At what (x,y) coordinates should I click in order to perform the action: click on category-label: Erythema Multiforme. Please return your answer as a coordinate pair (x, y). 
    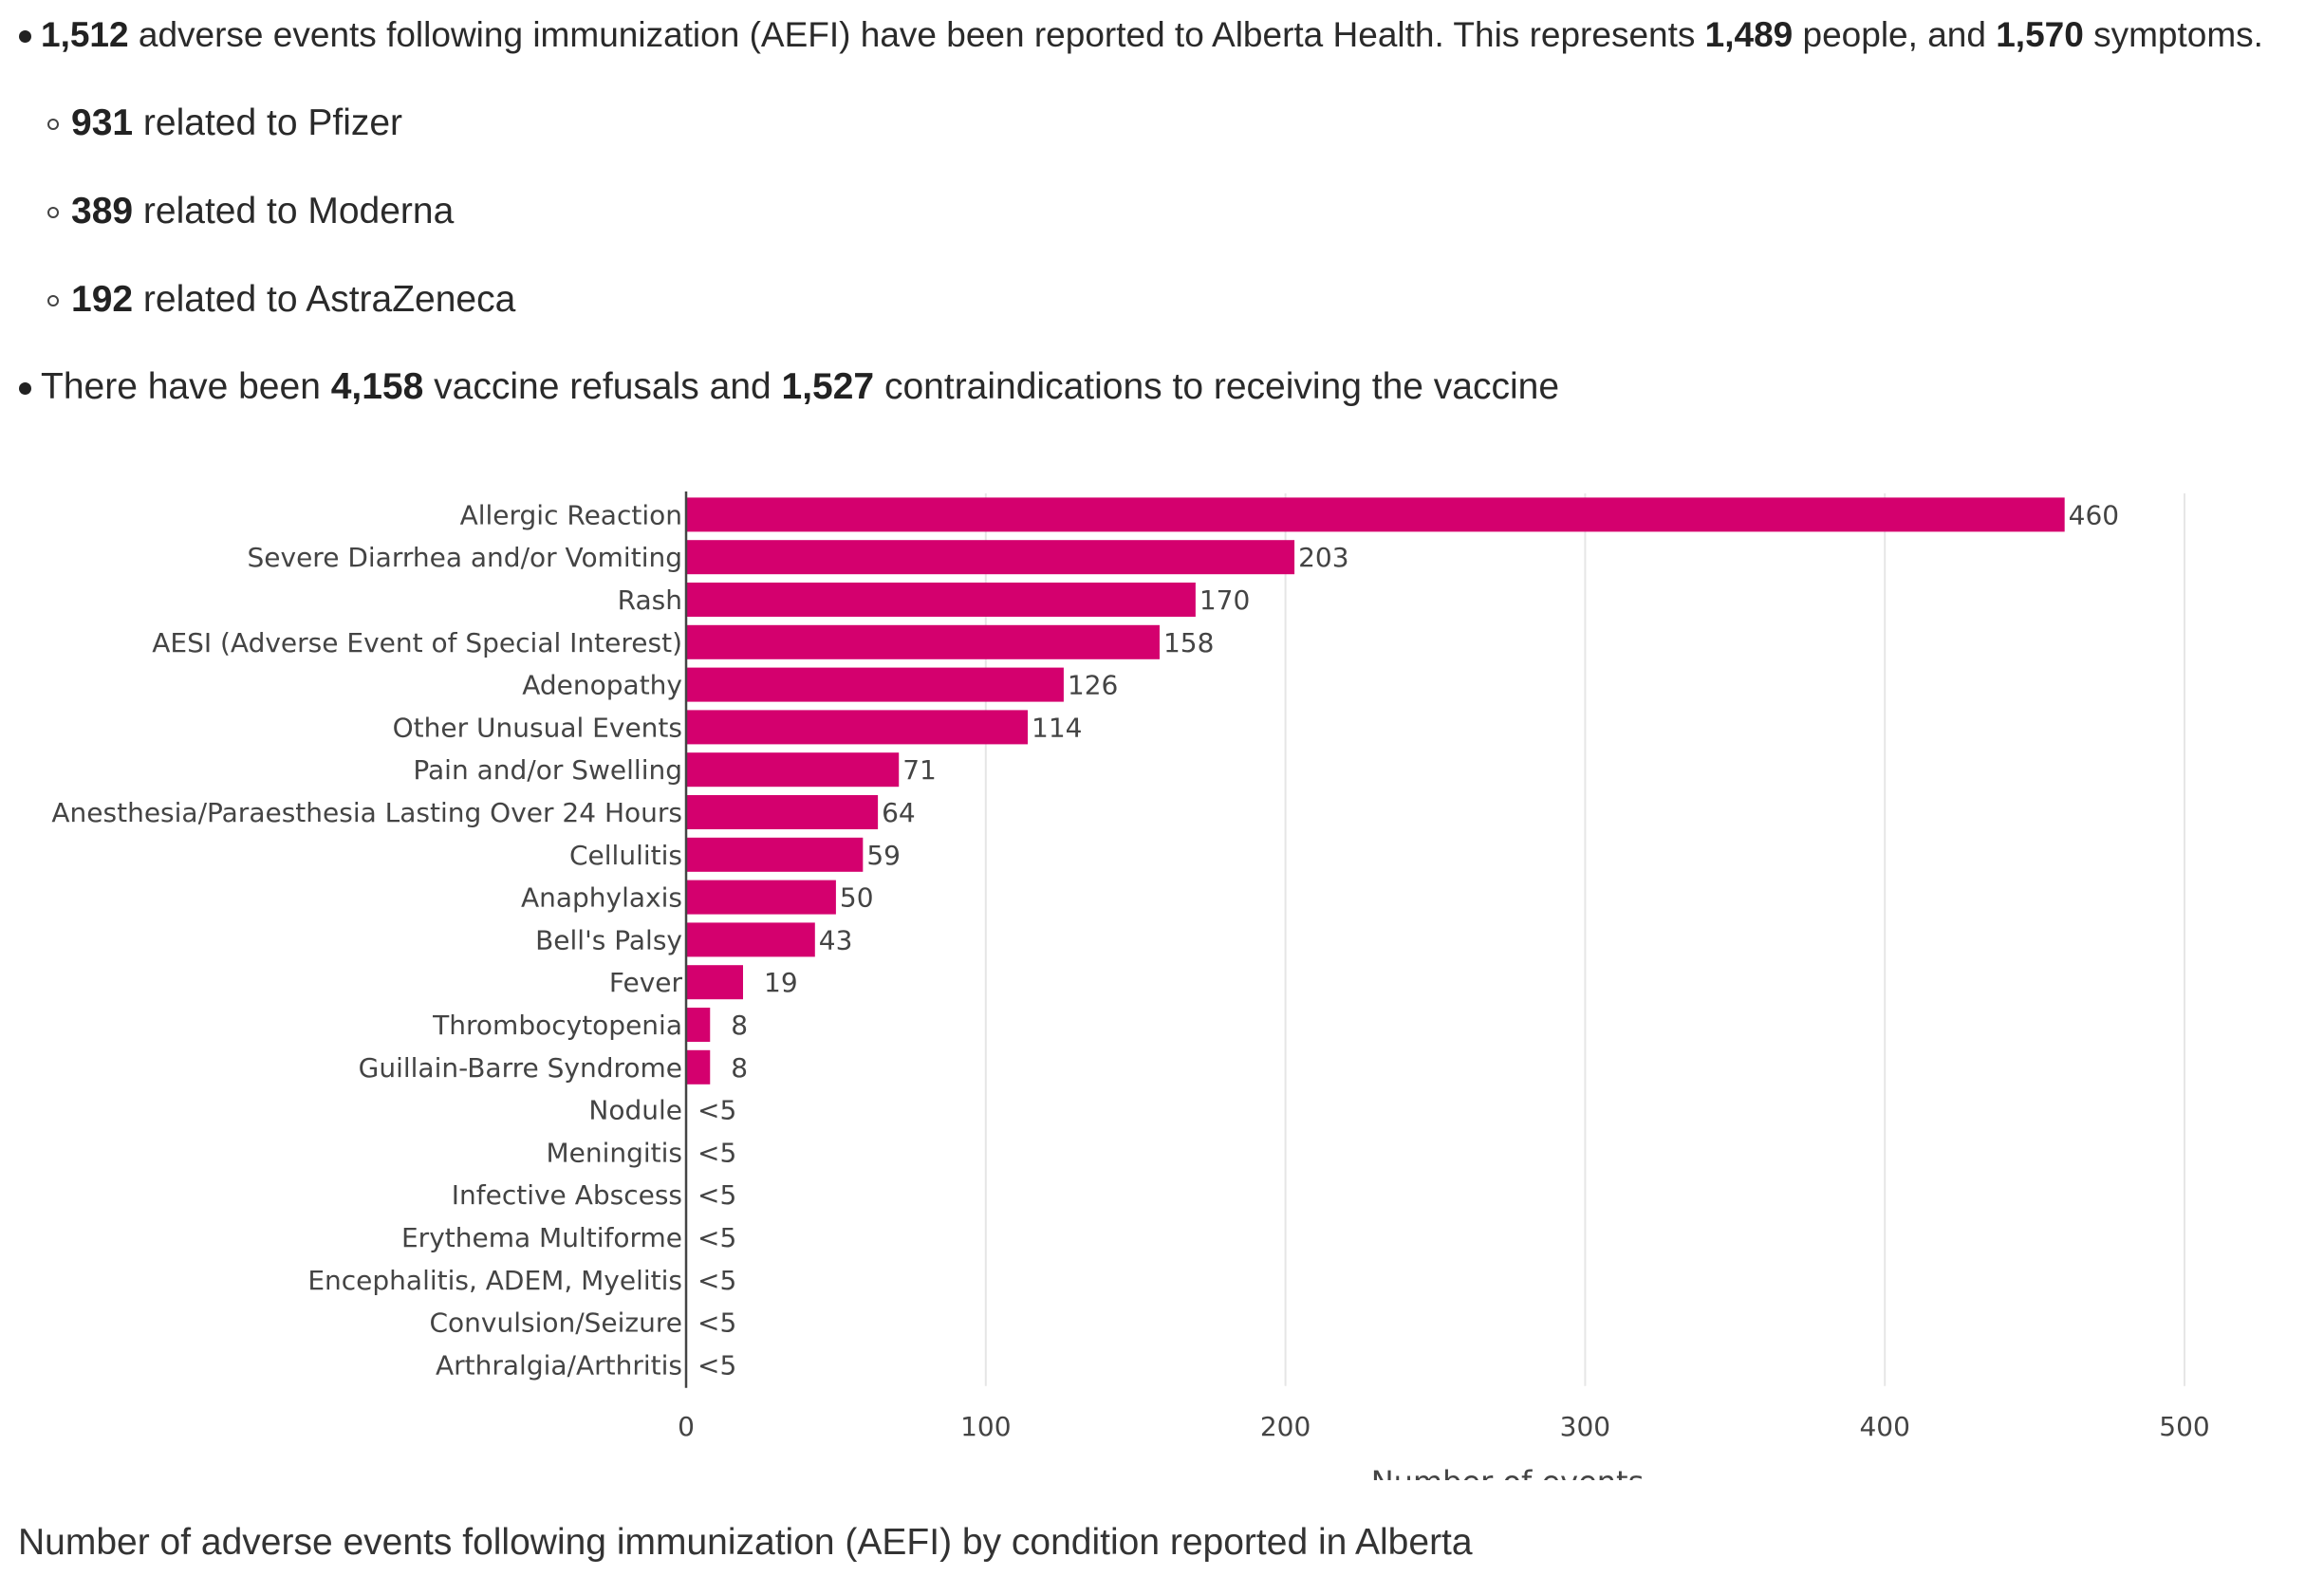
    Looking at the image, I should click on (542, 1237).